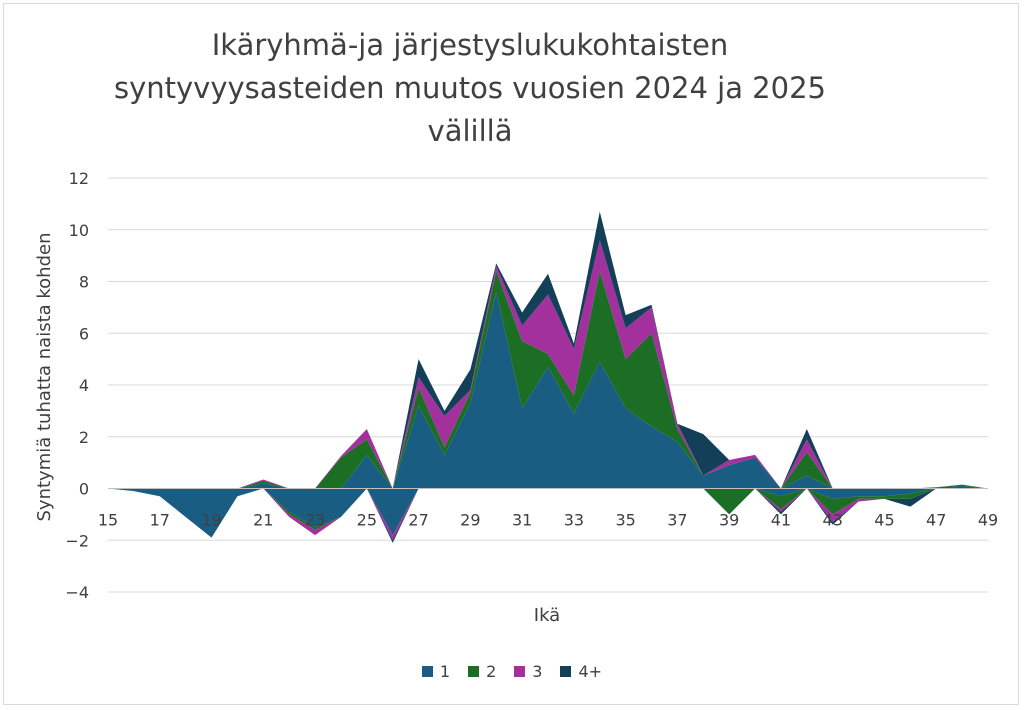  I want to click on x-tick-label: 29, so click(470, 520).